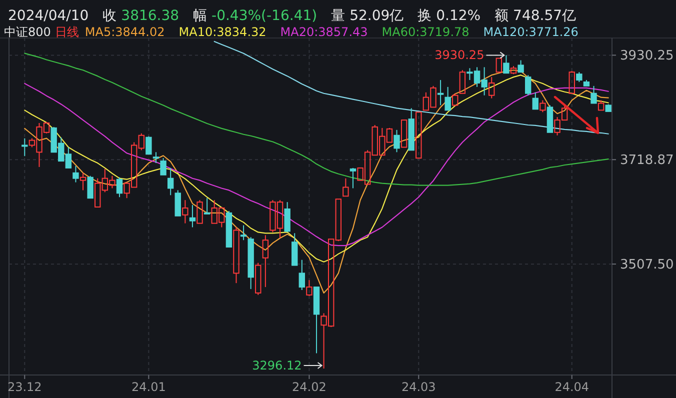 This screenshot has height=398, width=676. I want to click on text: MA10:3834.32, so click(222, 32).